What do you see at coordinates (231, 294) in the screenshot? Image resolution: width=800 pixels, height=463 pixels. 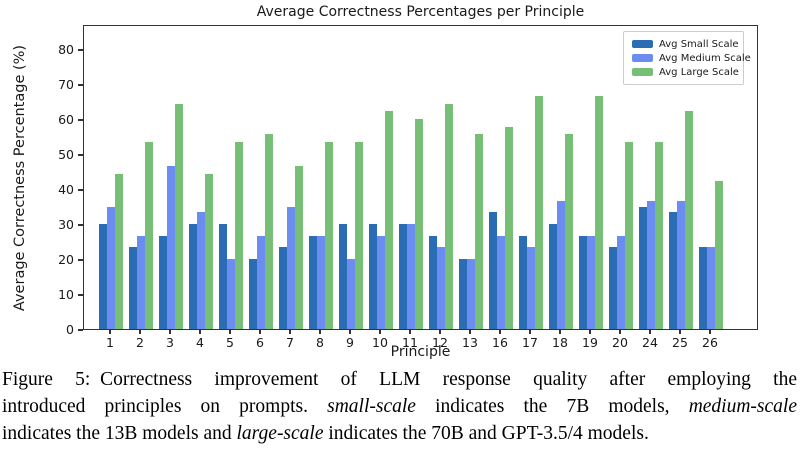 I see `bar-avg-medium-scale-p5` at bounding box center [231, 294].